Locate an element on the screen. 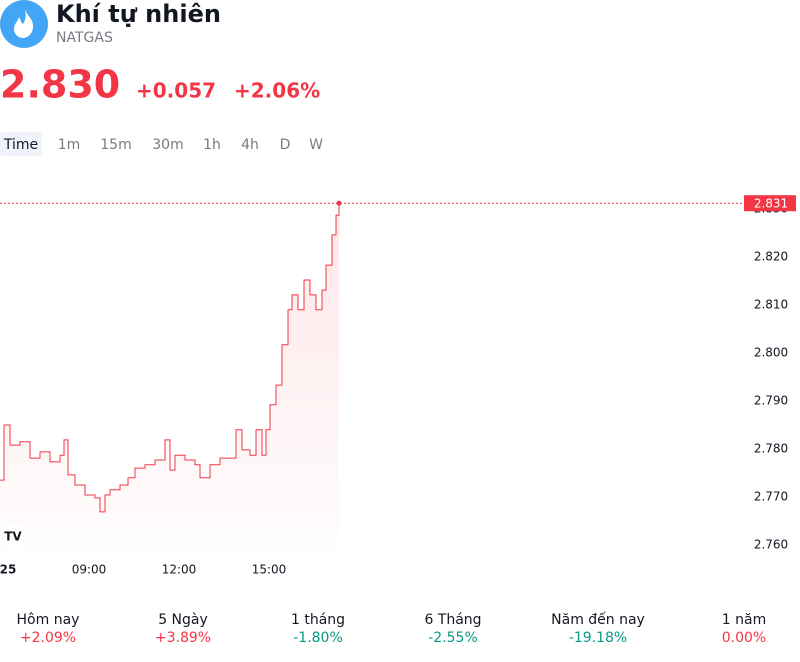 The image size is (800, 662). timeframe-tab: 1m is located at coordinates (69, 145).